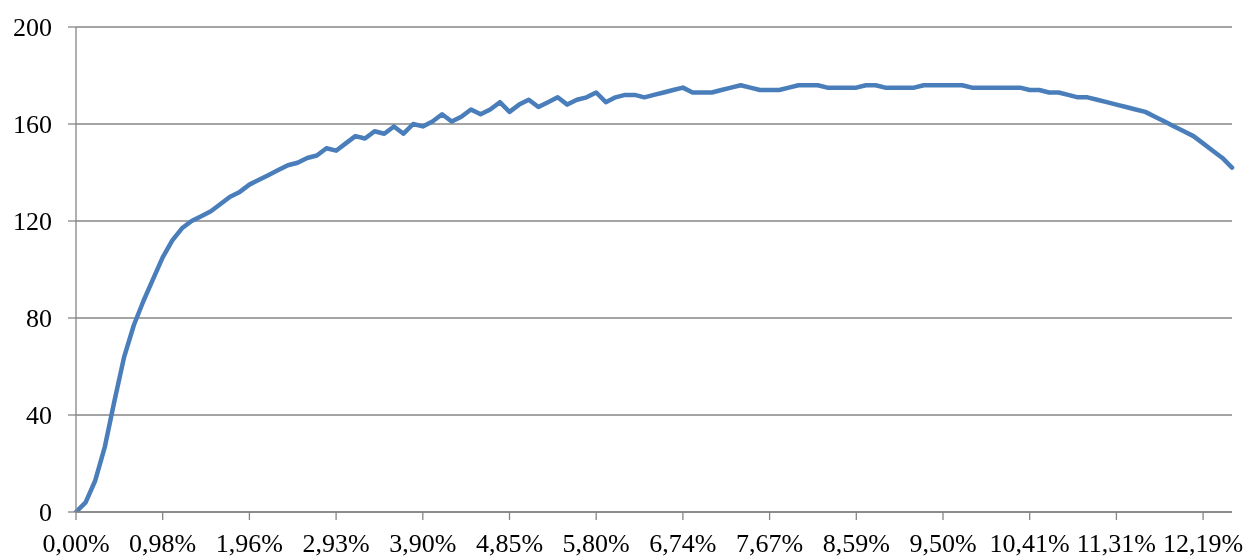 This screenshot has width=1251, height=557. Describe the element at coordinates (1029, 543) in the screenshot. I see `x-tick-label: 10,41%` at that location.